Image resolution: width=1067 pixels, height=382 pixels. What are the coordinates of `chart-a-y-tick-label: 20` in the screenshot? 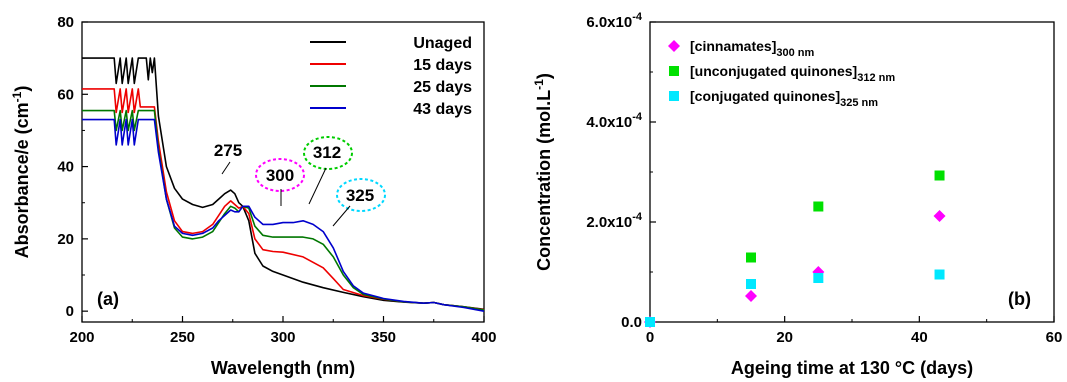 It's located at (65, 239).